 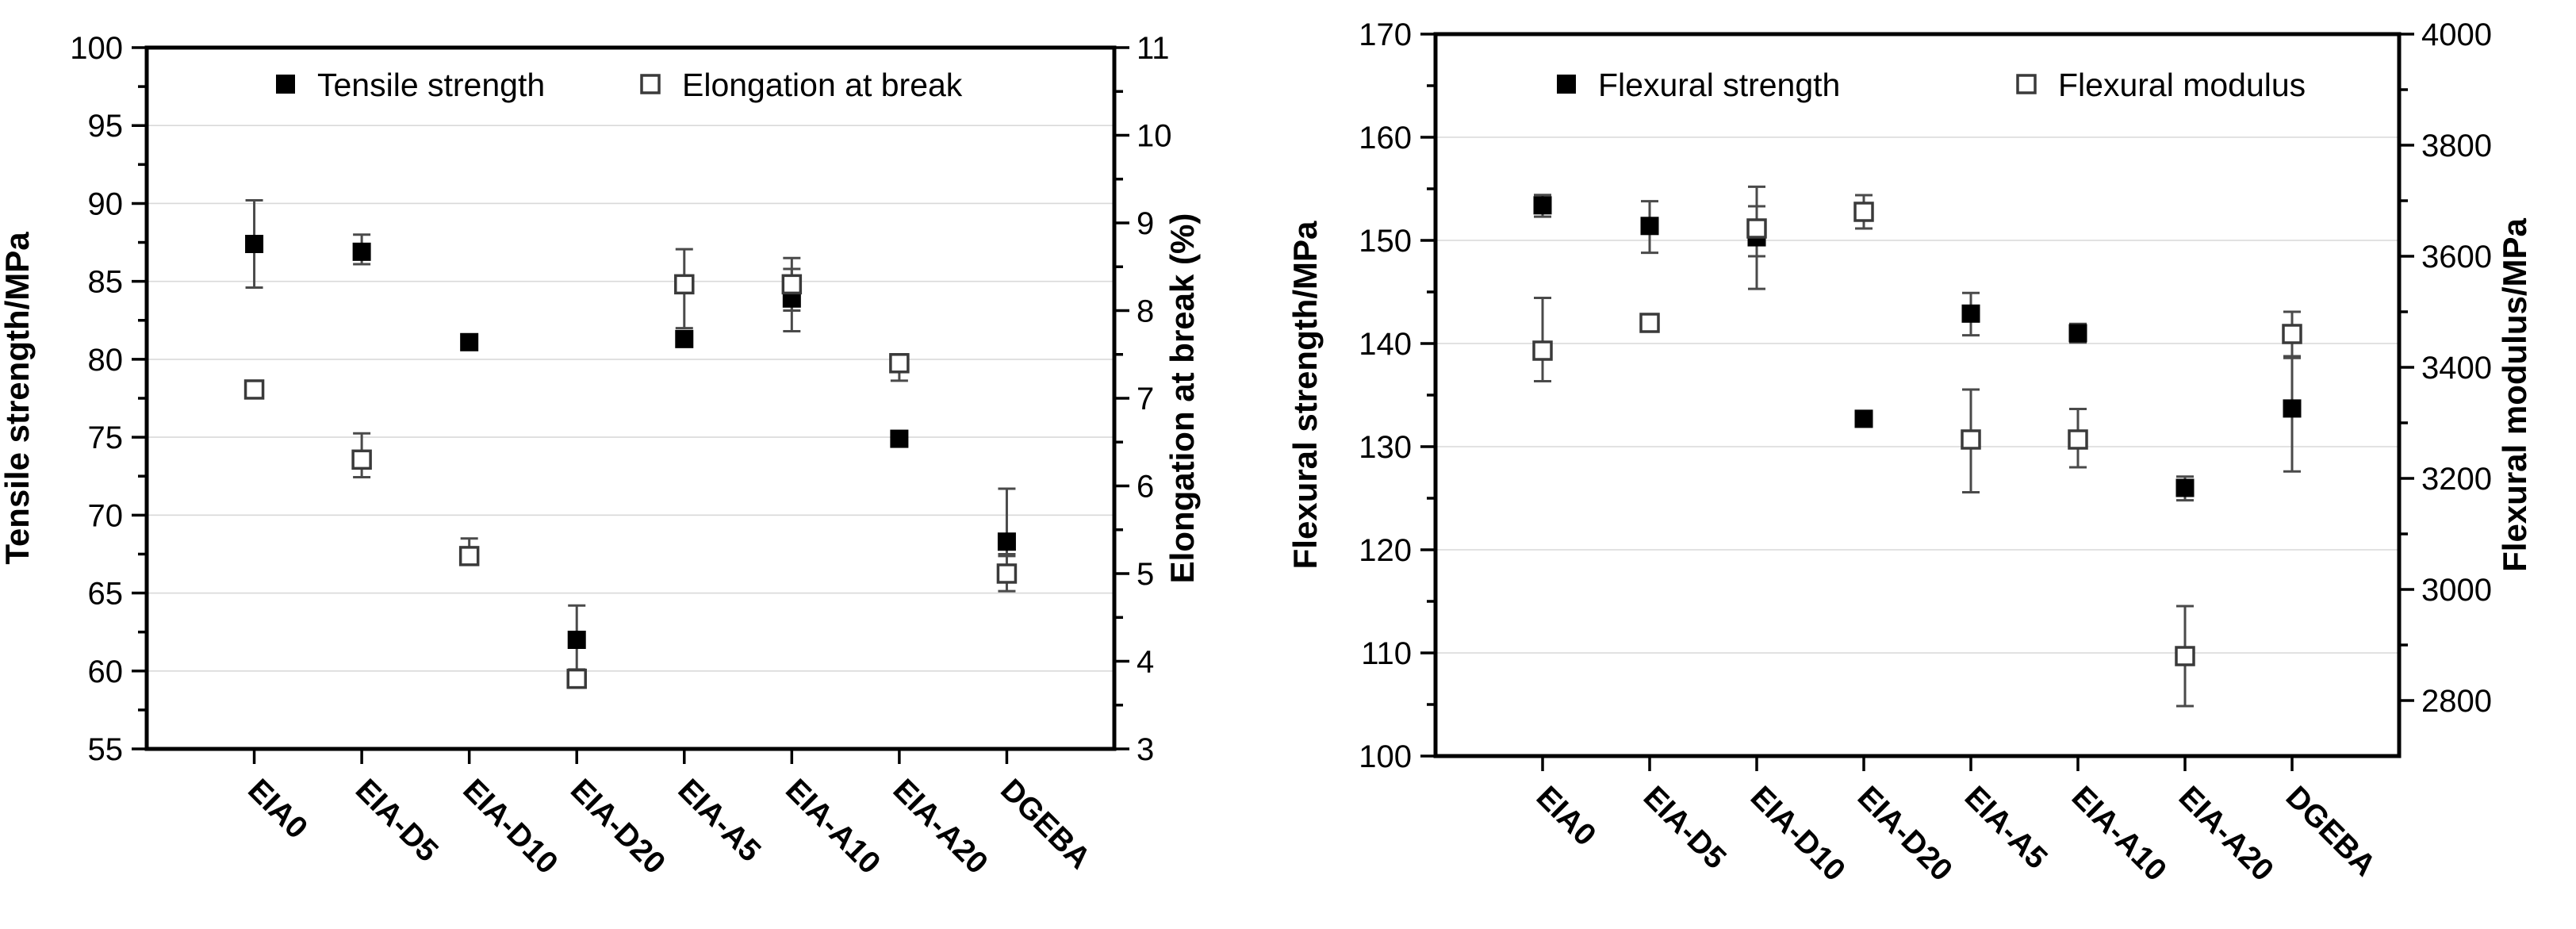 What do you see at coordinates (431, 85) in the screenshot?
I see `legend-label: Tensile strength` at bounding box center [431, 85].